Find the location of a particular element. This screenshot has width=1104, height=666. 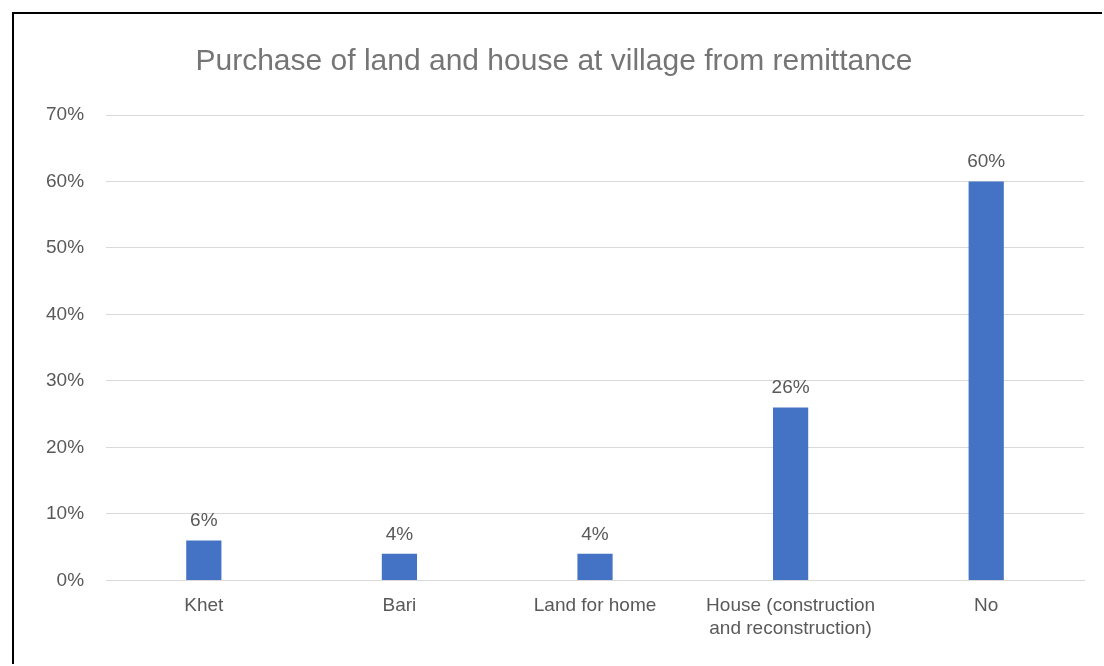

y-tick-label: 40% is located at coordinates (65, 313).